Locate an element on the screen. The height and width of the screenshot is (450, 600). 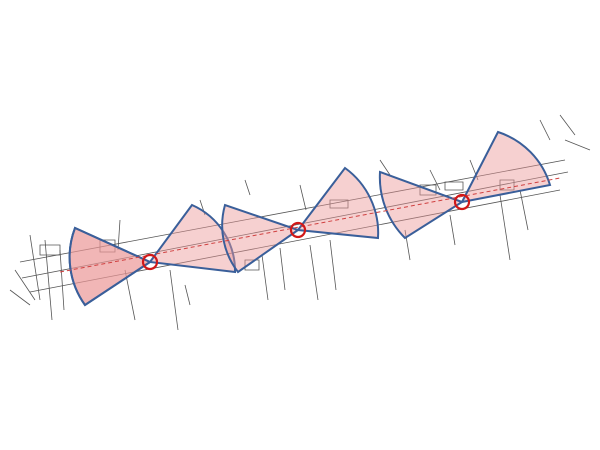
sector-hatch is located at coordinates (110, 266).